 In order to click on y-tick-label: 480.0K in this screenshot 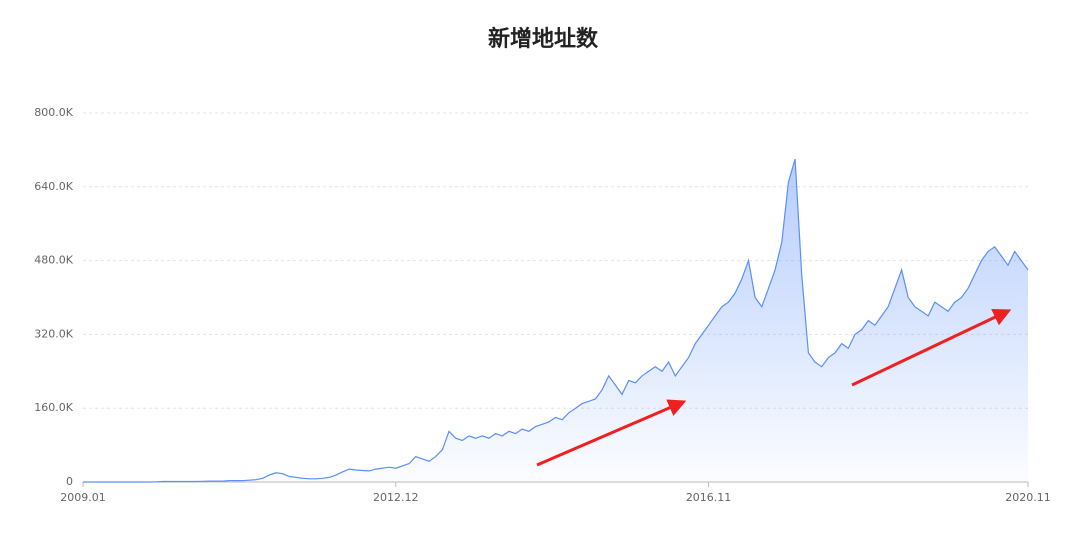, I will do `click(53, 260)`.